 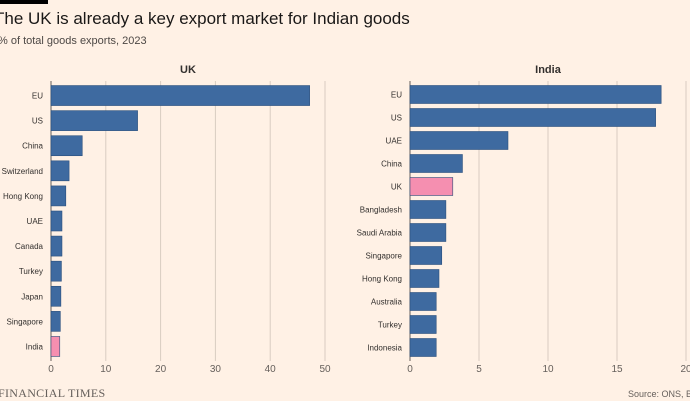 What do you see at coordinates (394, 141) in the screenshot?
I see `india-category-label: UAE` at bounding box center [394, 141].